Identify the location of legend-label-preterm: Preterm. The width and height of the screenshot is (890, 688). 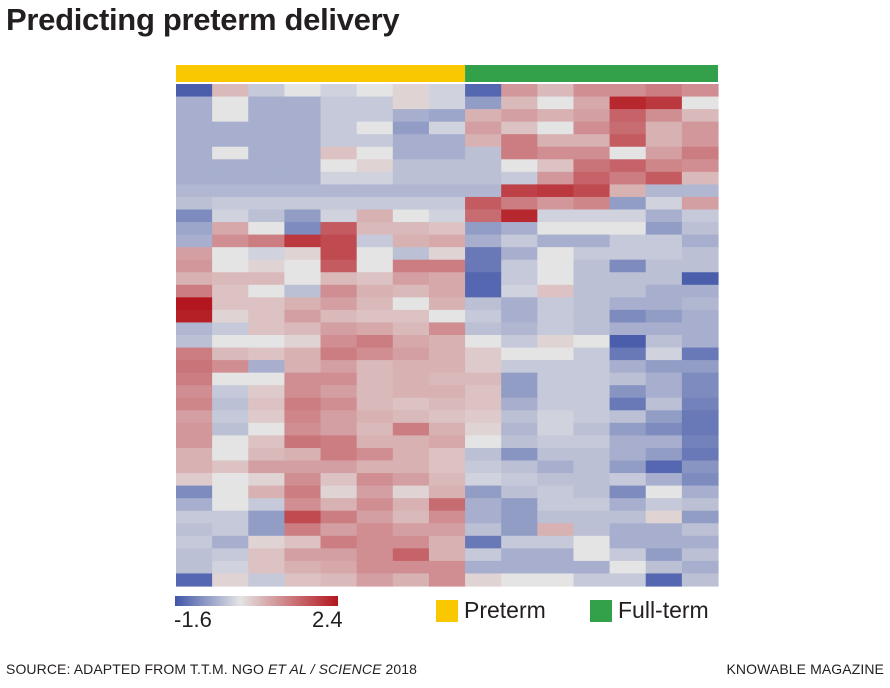
(505, 610).